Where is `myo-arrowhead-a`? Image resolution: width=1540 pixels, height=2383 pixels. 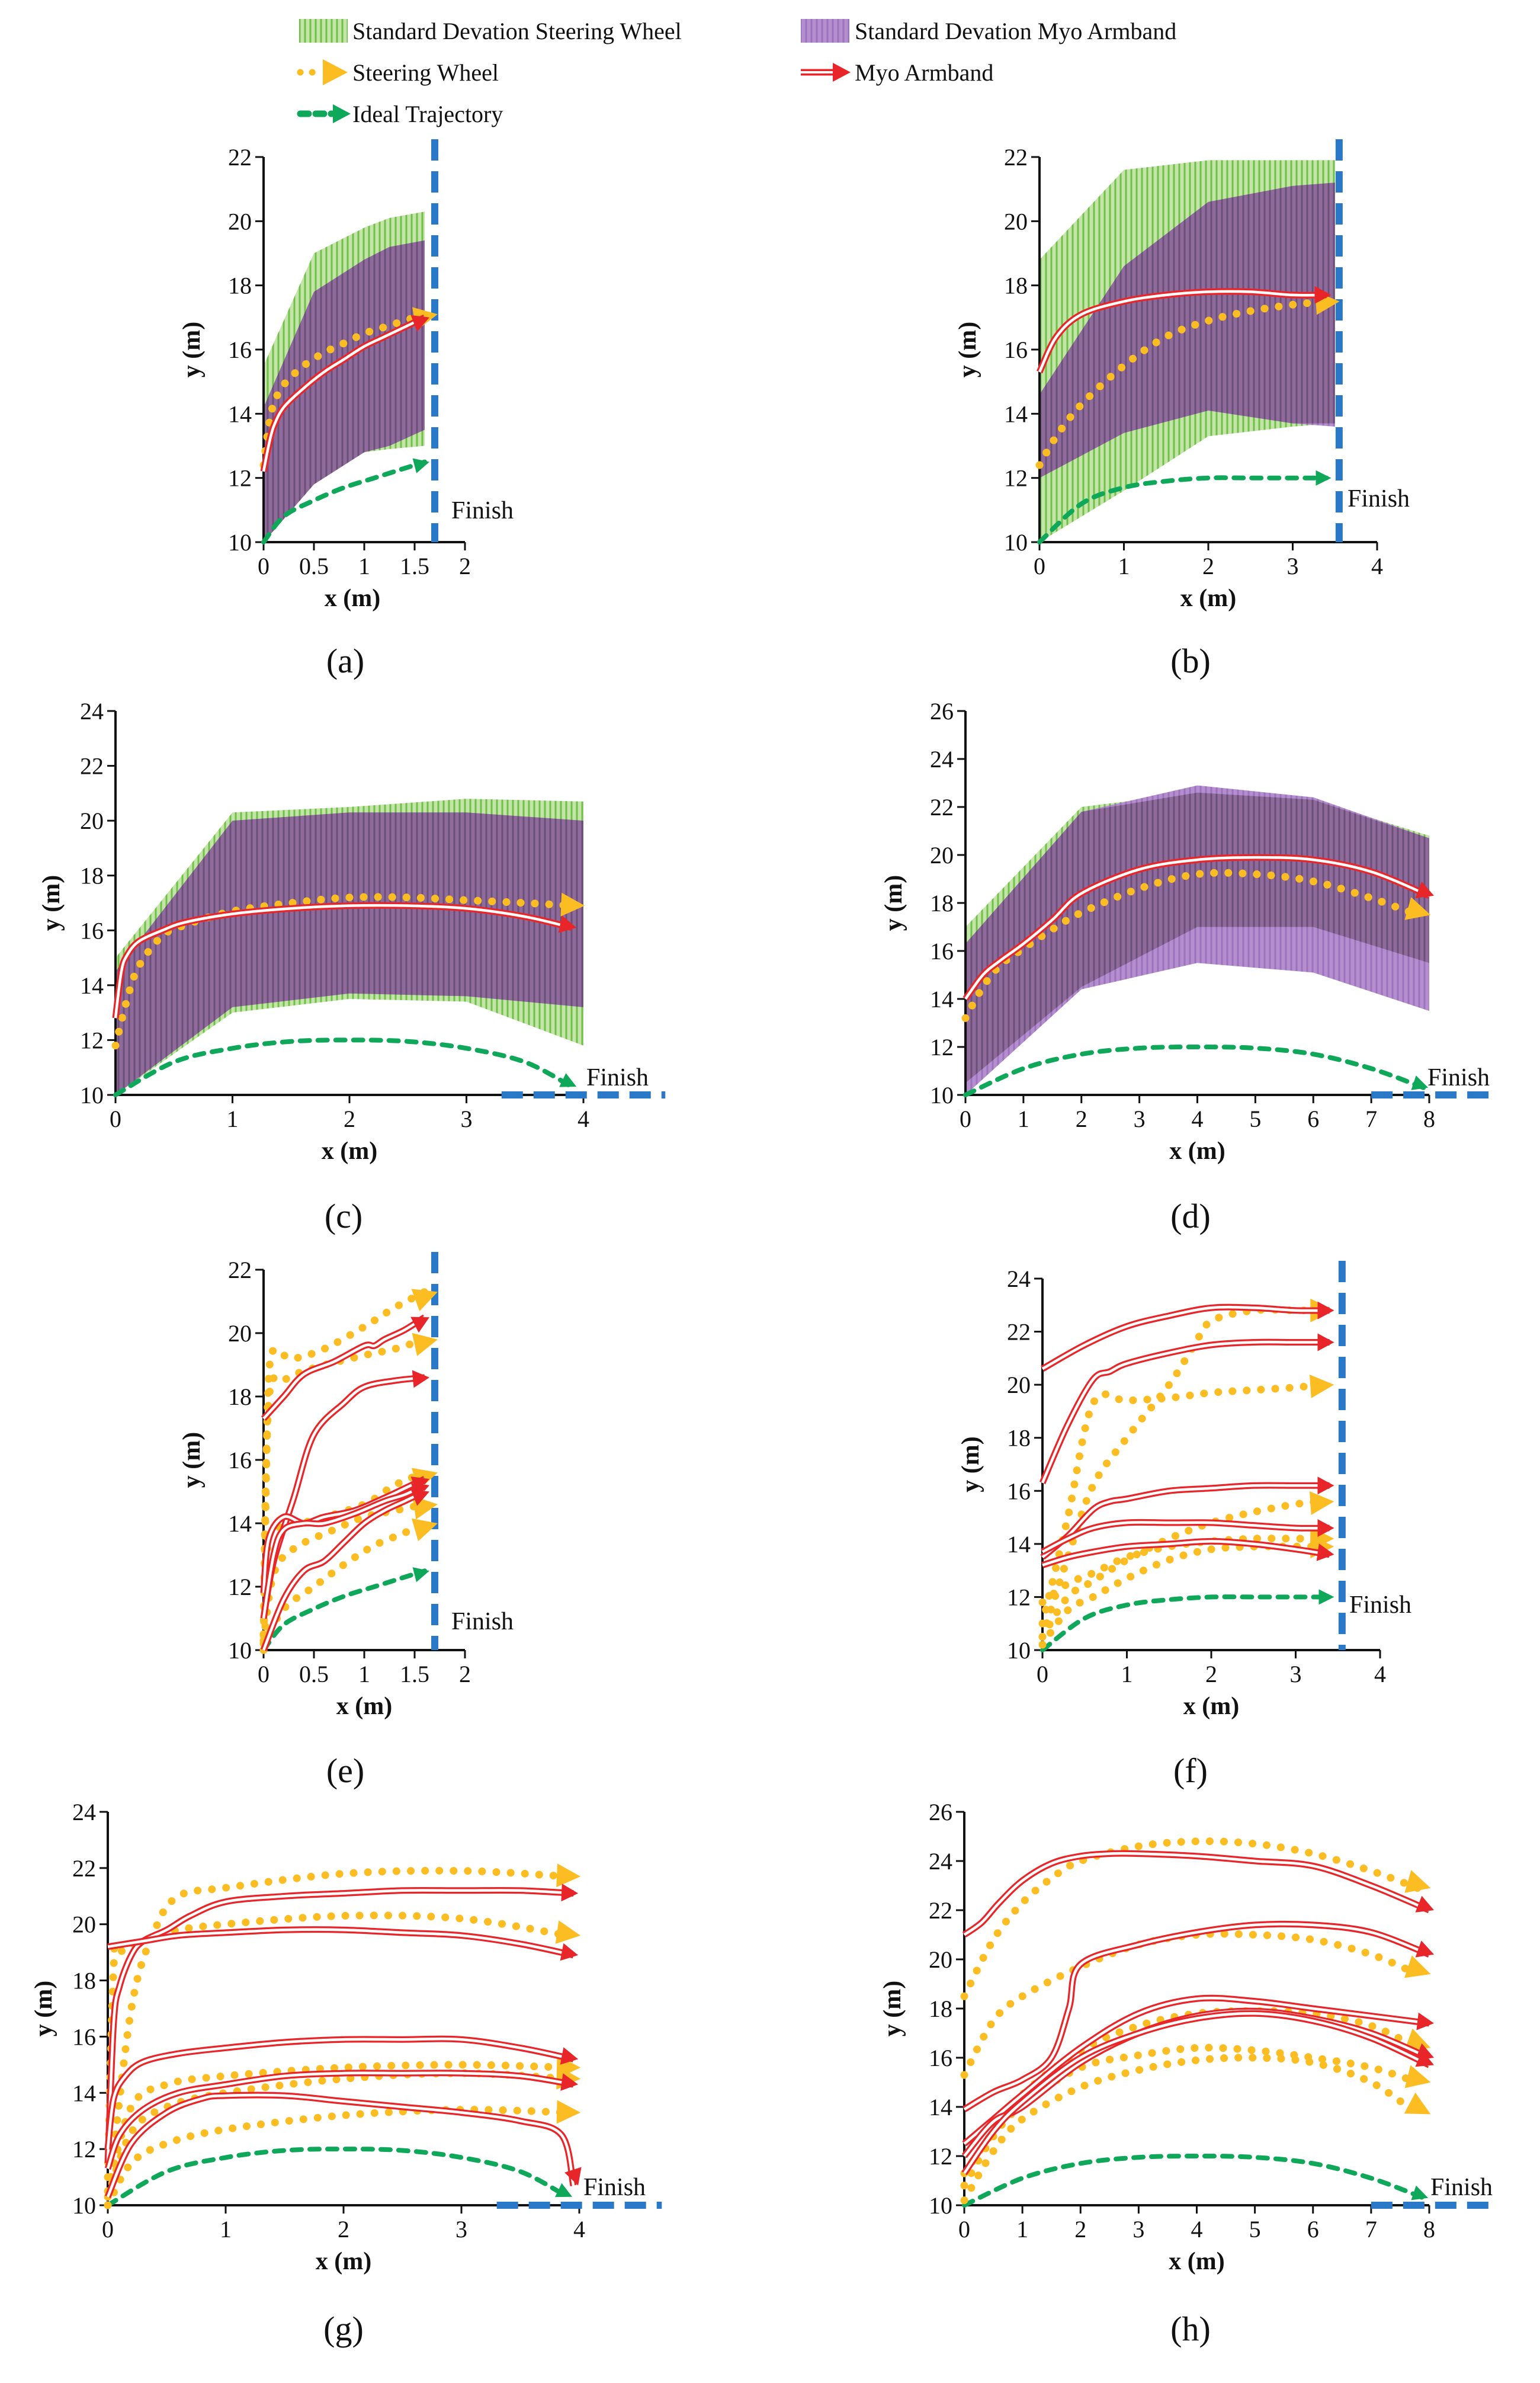 myo-arrowhead-a is located at coordinates (419, 324).